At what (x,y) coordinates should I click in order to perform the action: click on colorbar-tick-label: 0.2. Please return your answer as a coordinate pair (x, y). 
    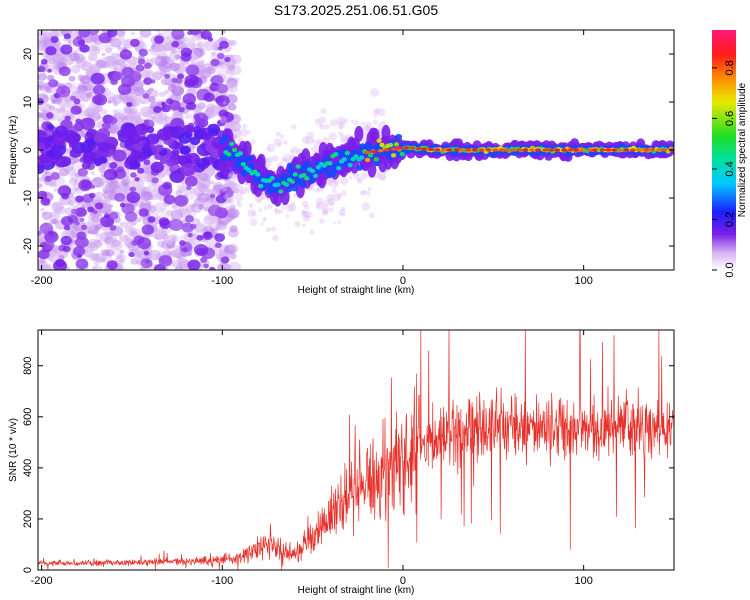
    Looking at the image, I should click on (730, 219).